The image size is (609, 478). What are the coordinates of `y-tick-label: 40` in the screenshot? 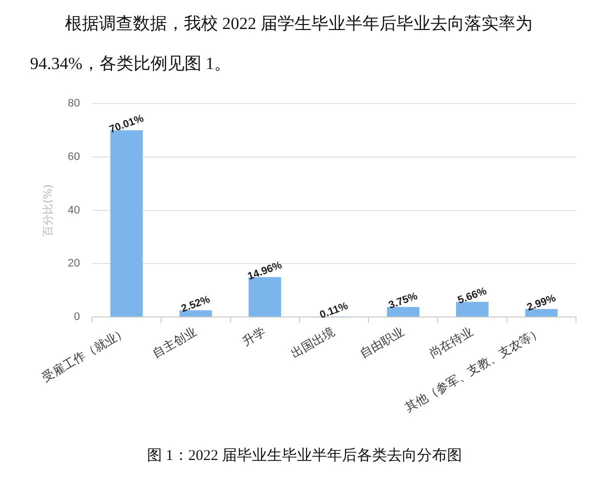 It's located at (74, 210).